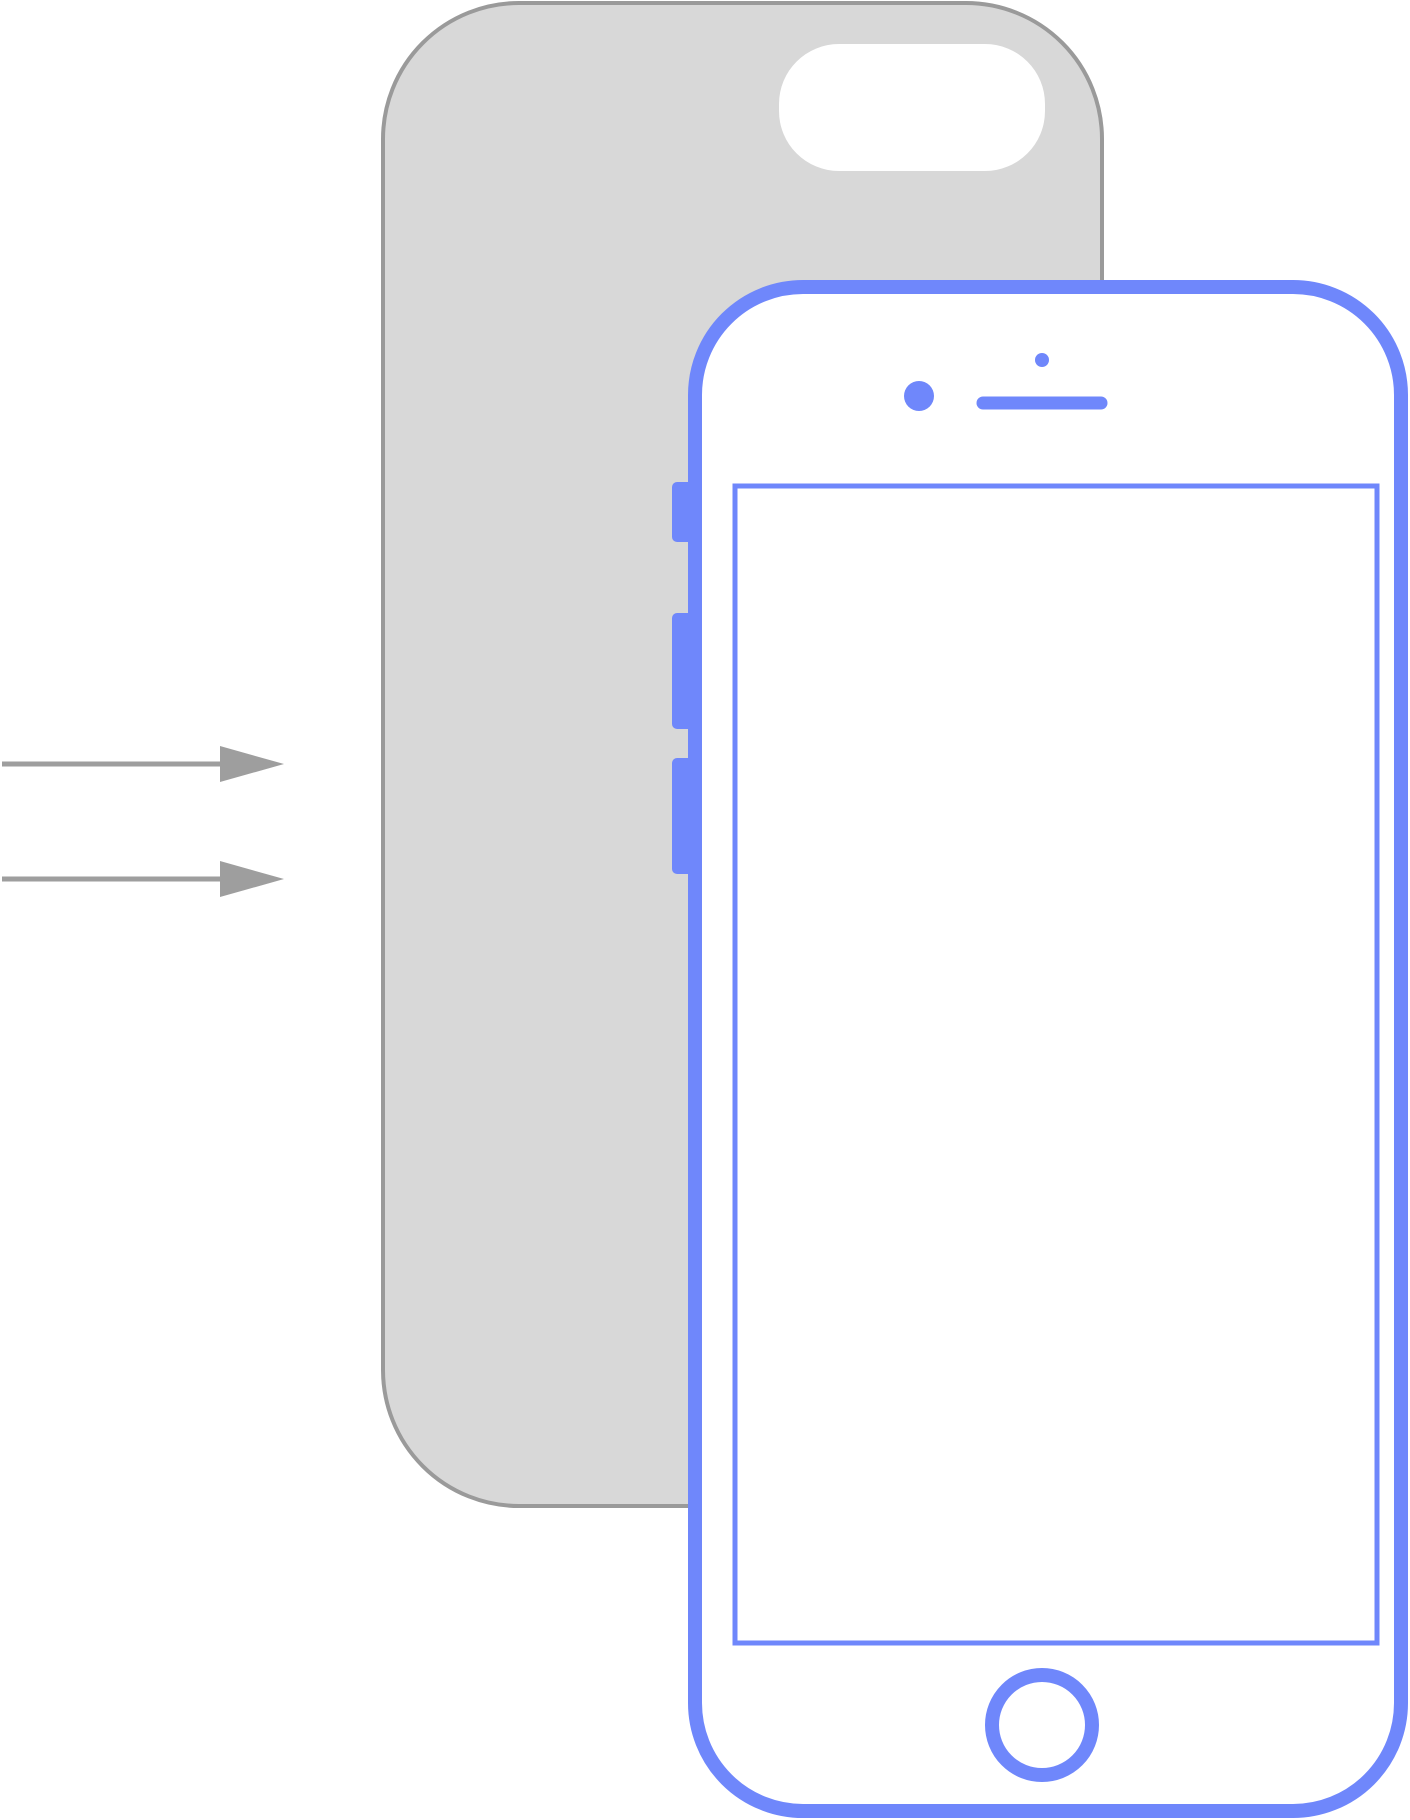  What do you see at coordinates (919, 396) in the screenshot?
I see `front-camera` at bounding box center [919, 396].